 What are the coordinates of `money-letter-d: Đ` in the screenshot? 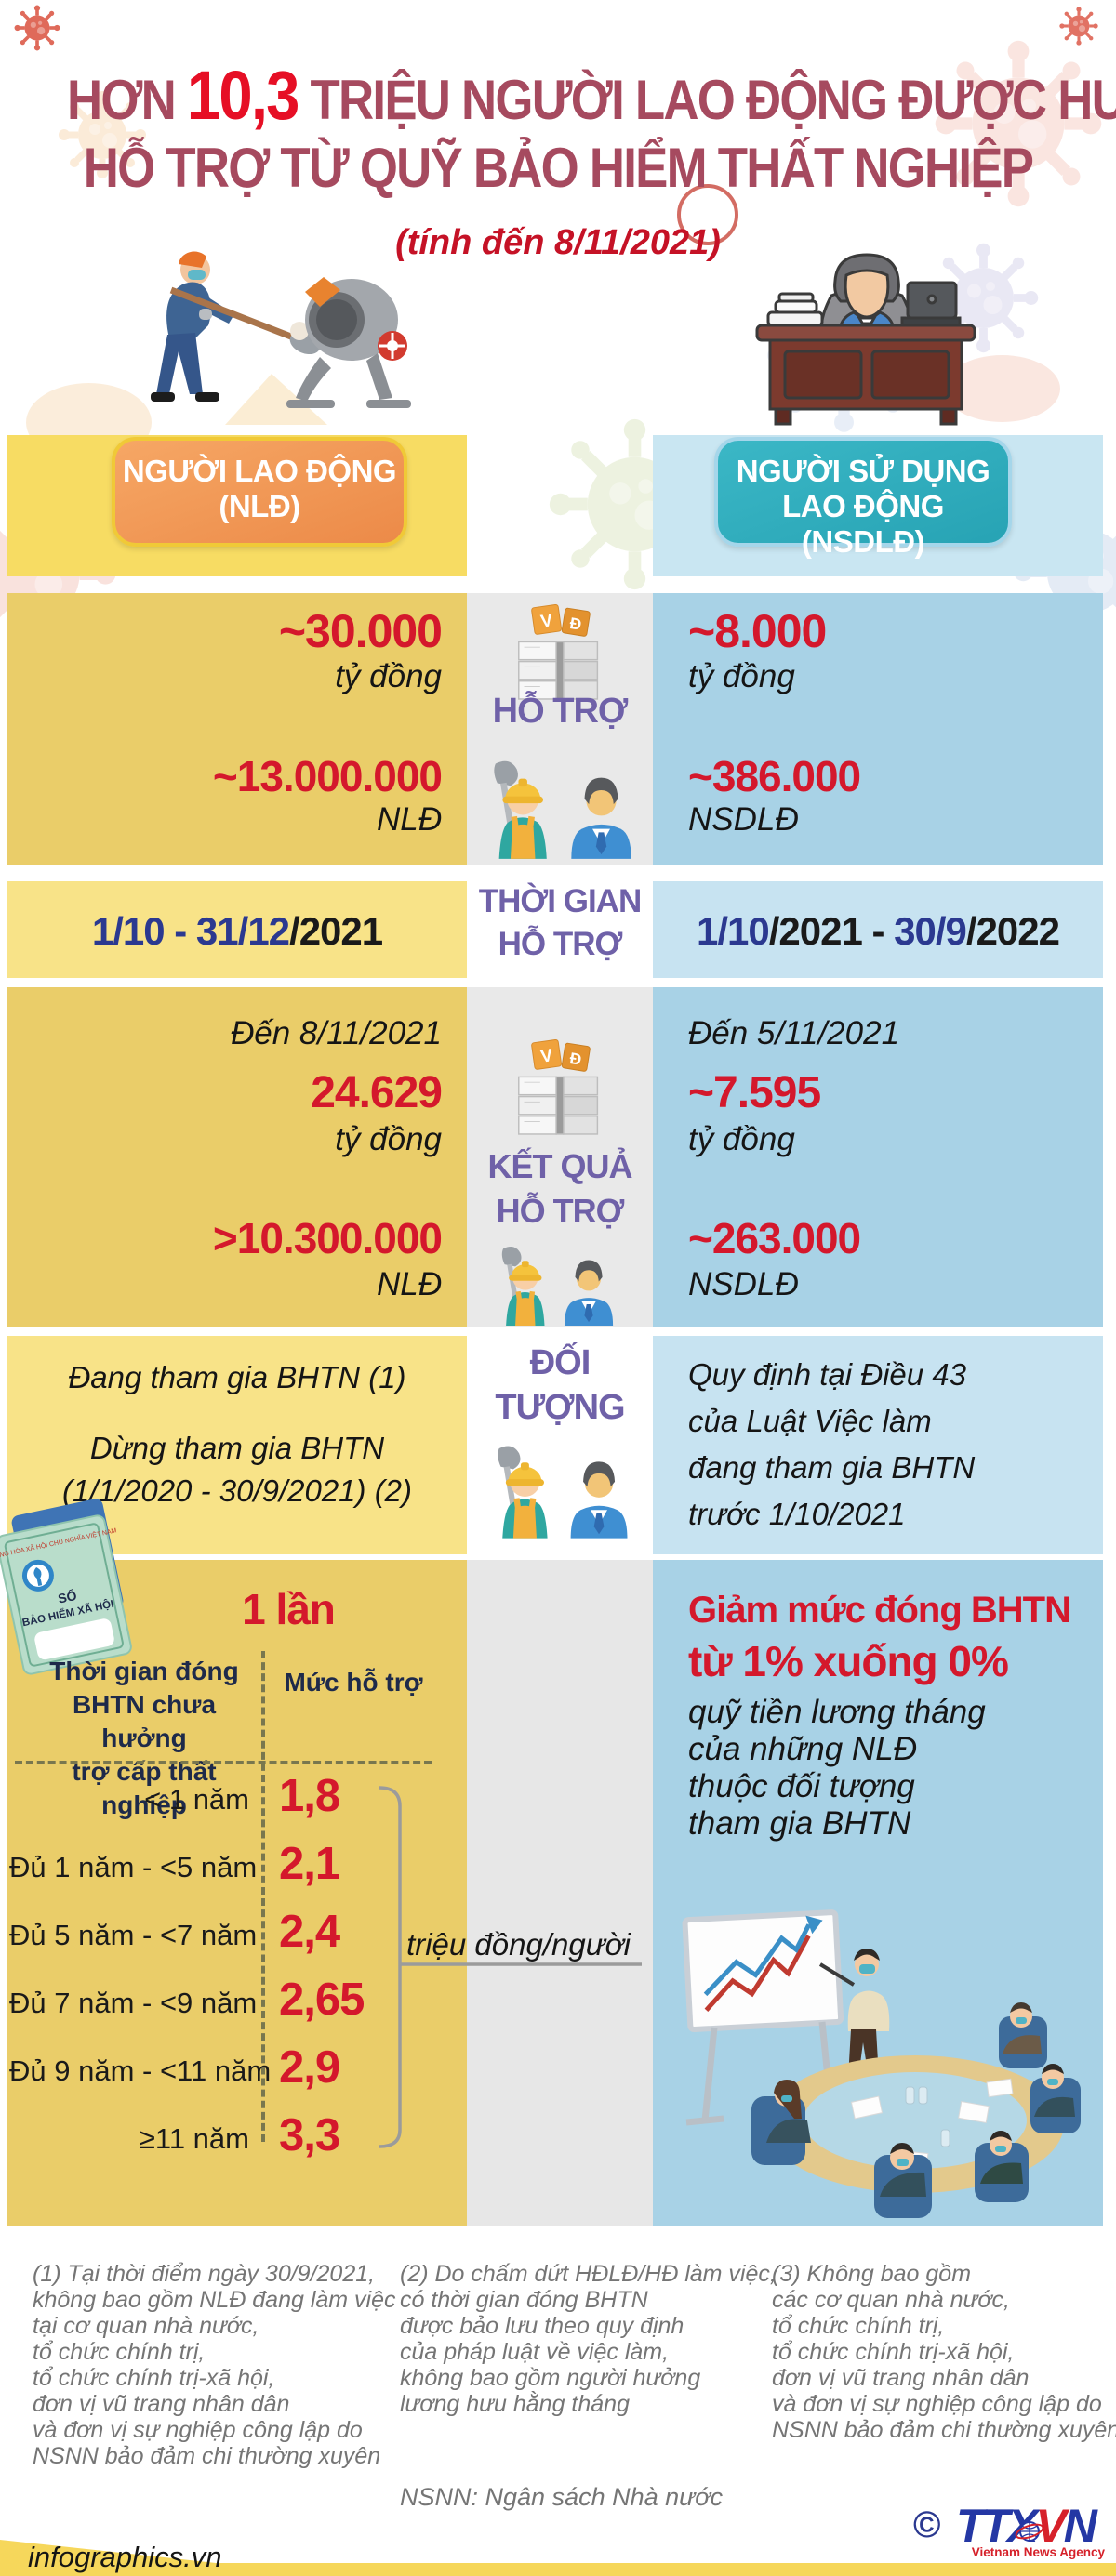 It's located at (575, 624).